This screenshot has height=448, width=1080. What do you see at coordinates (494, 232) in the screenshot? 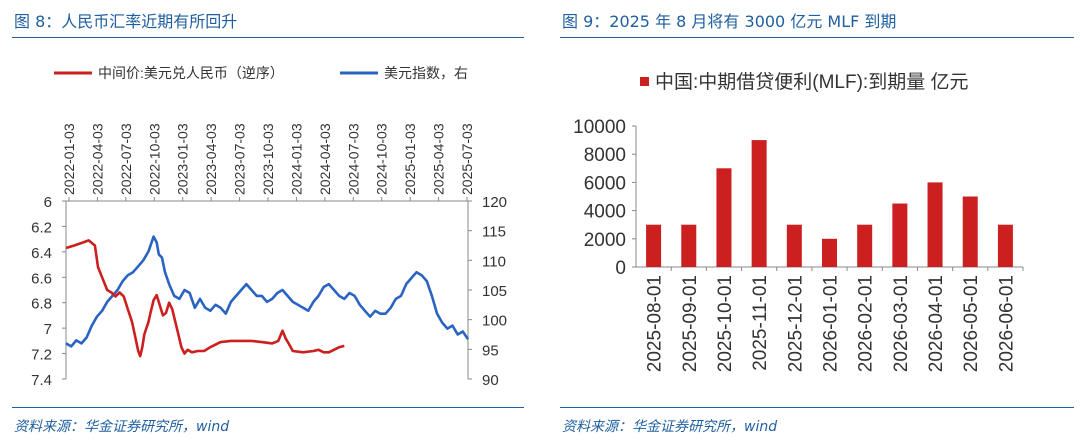
I see `right-y-tick-label: 115` at bounding box center [494, 232].